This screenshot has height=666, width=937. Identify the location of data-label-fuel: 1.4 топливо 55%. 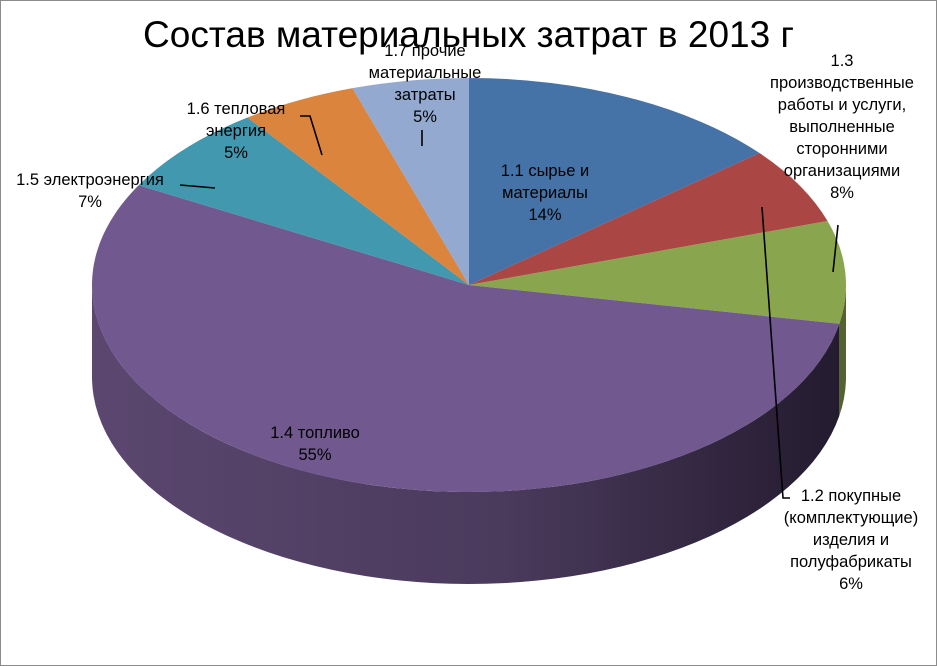
(315, 444).